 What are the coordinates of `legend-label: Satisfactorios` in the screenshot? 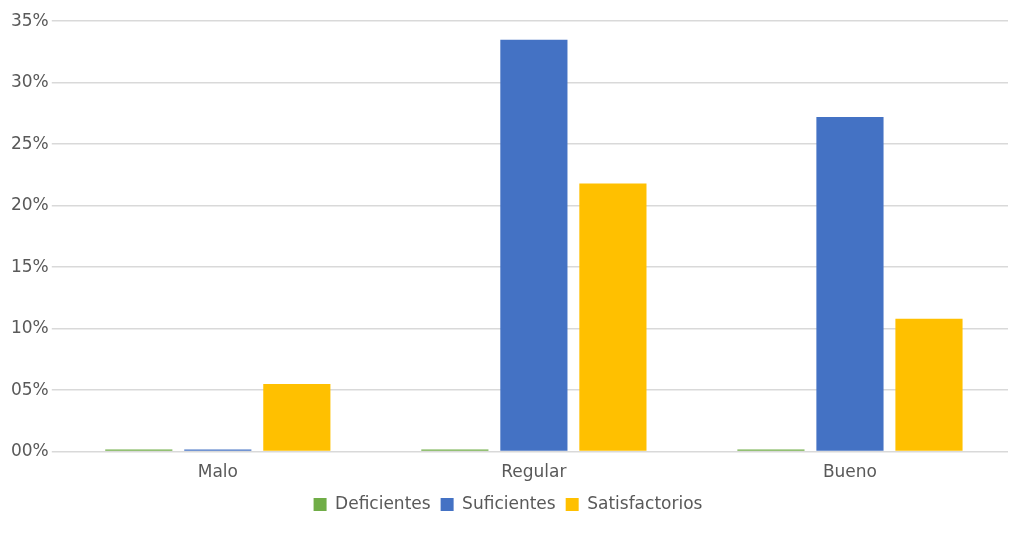 It's located at (645, 502).